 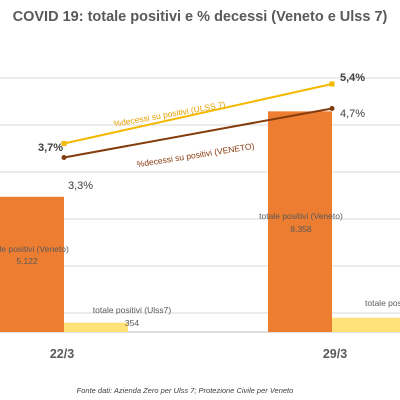 I want to click on x-tick-label: 29/3, so click(x=335, y=354).